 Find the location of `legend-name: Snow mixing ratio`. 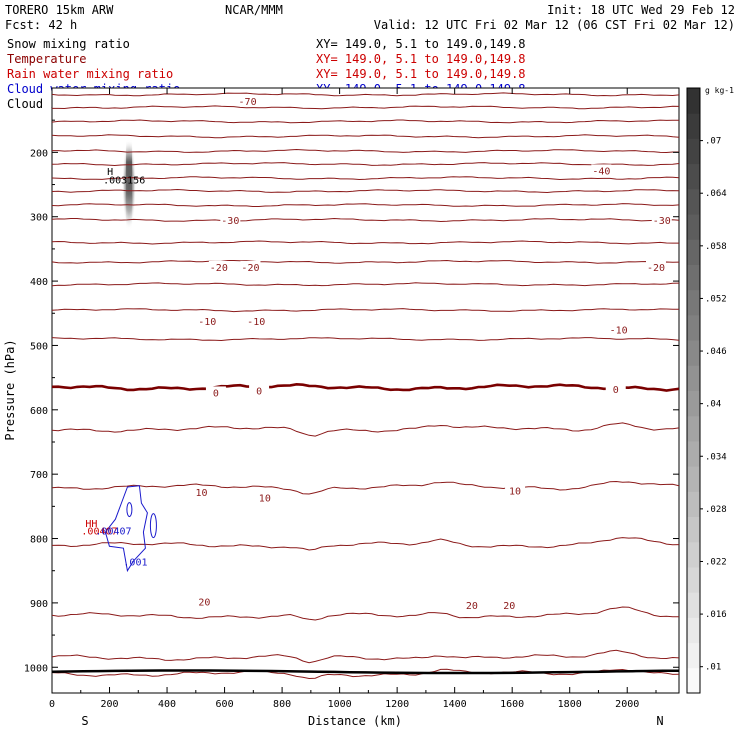

legend-name: Snow mixing ratio is located at coordinates (68, 44).